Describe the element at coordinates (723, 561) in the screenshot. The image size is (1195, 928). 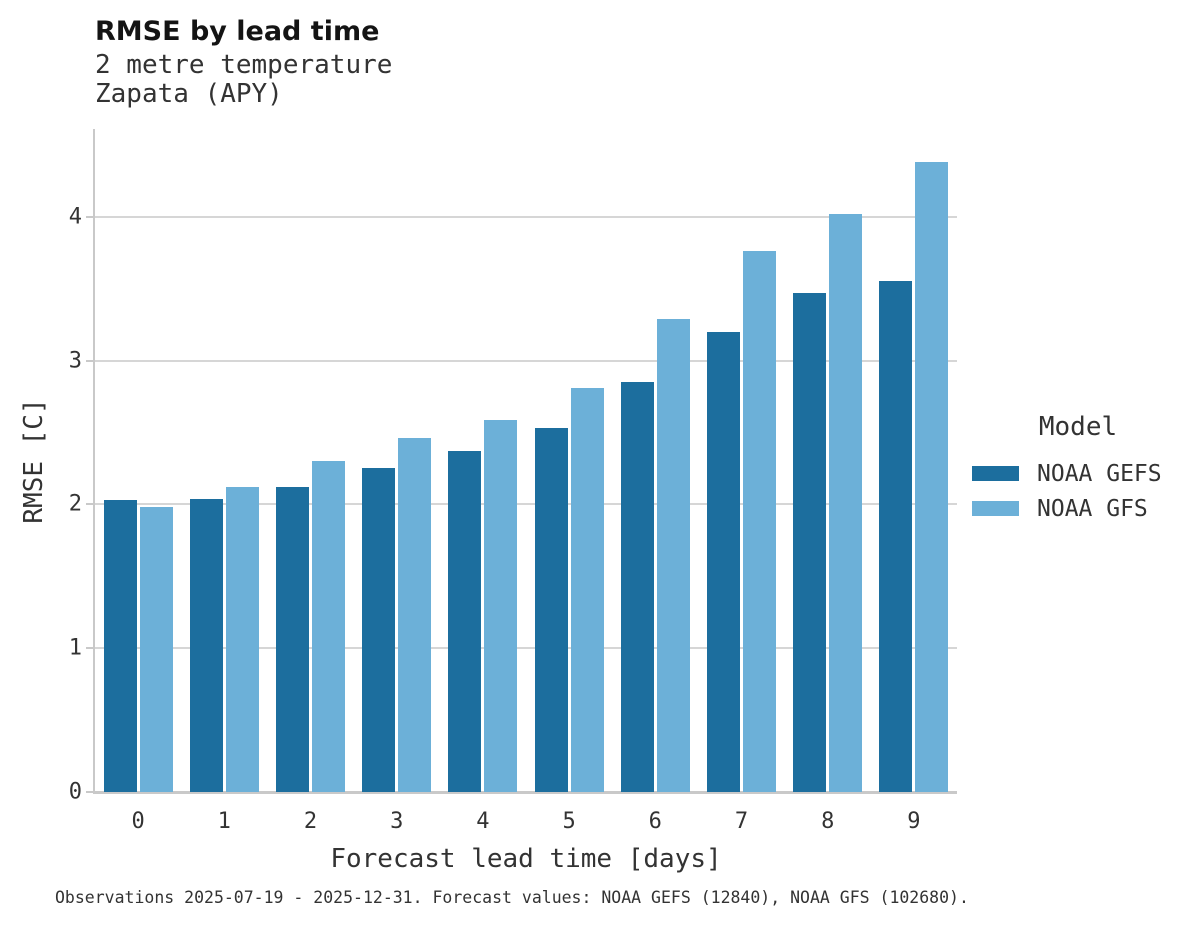
I see `bar-noaa-gefs-day7` at that location.